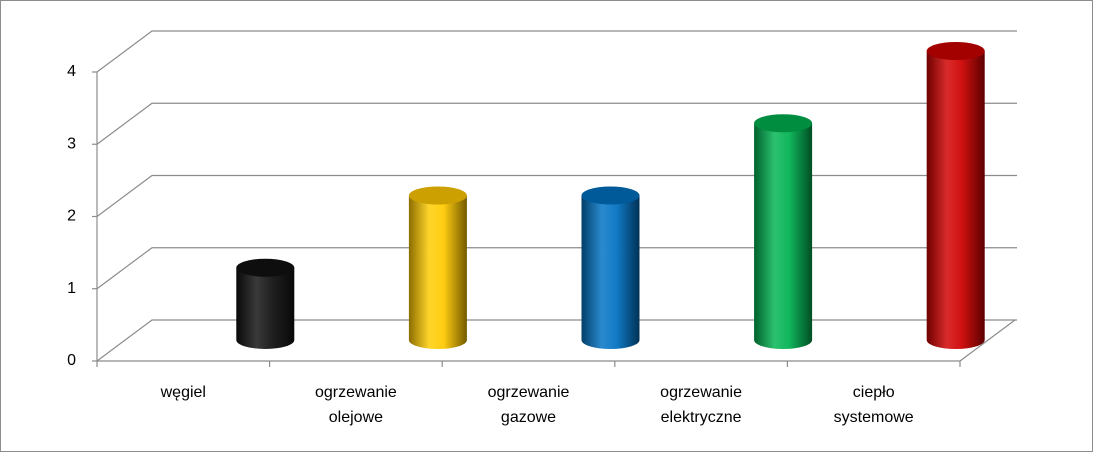 The image size is (1093, 452). Describe the element at coordinates (874, 392) in the screenshot. I see `x-tick-label-line: ciepło` at that location.